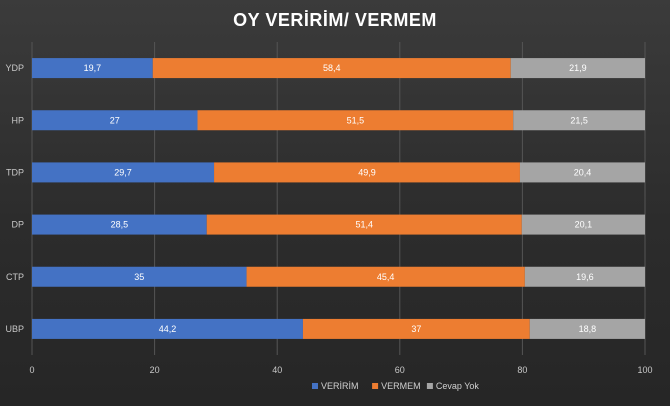 The width and height of the screenshot is (670, 406). I want to click on y-tick-label: HP, so click(17, 120).